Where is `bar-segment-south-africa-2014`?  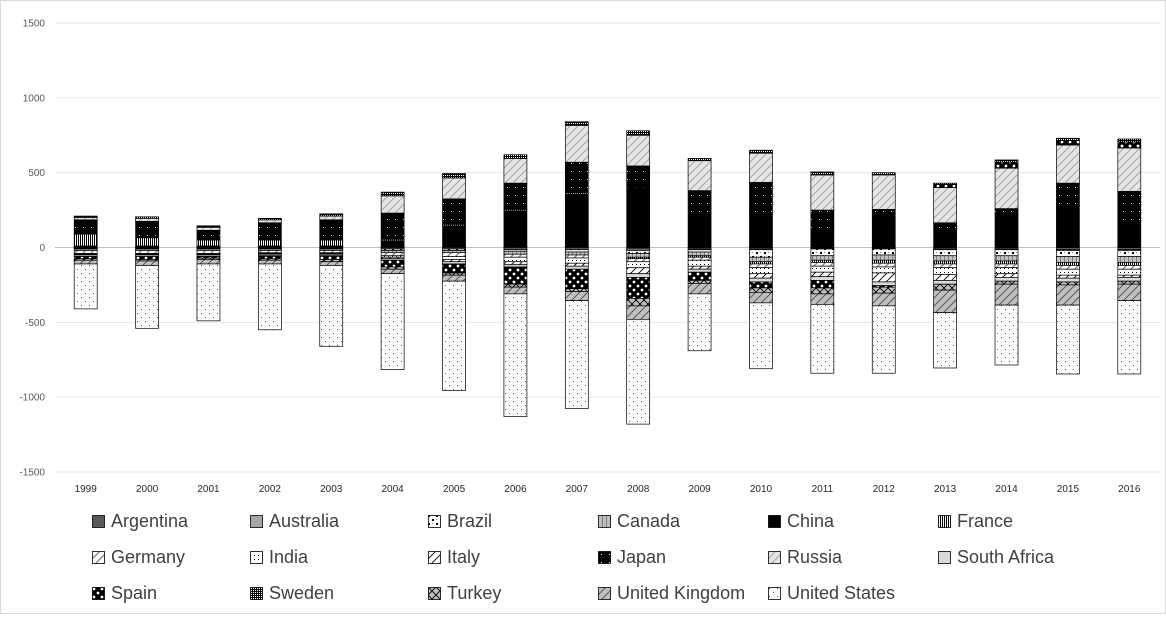 bar-segment-south-africa-2014 is located at coordinates (1006, 279).